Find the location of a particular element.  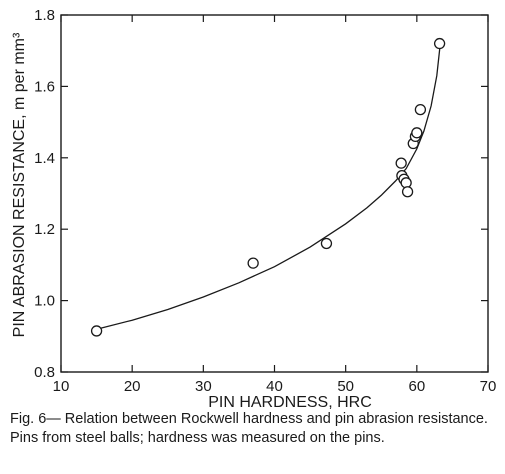

y-axis-title: PIN ABRASION RESISTANCE, m per mm³ is located at coordinates (19, 184).